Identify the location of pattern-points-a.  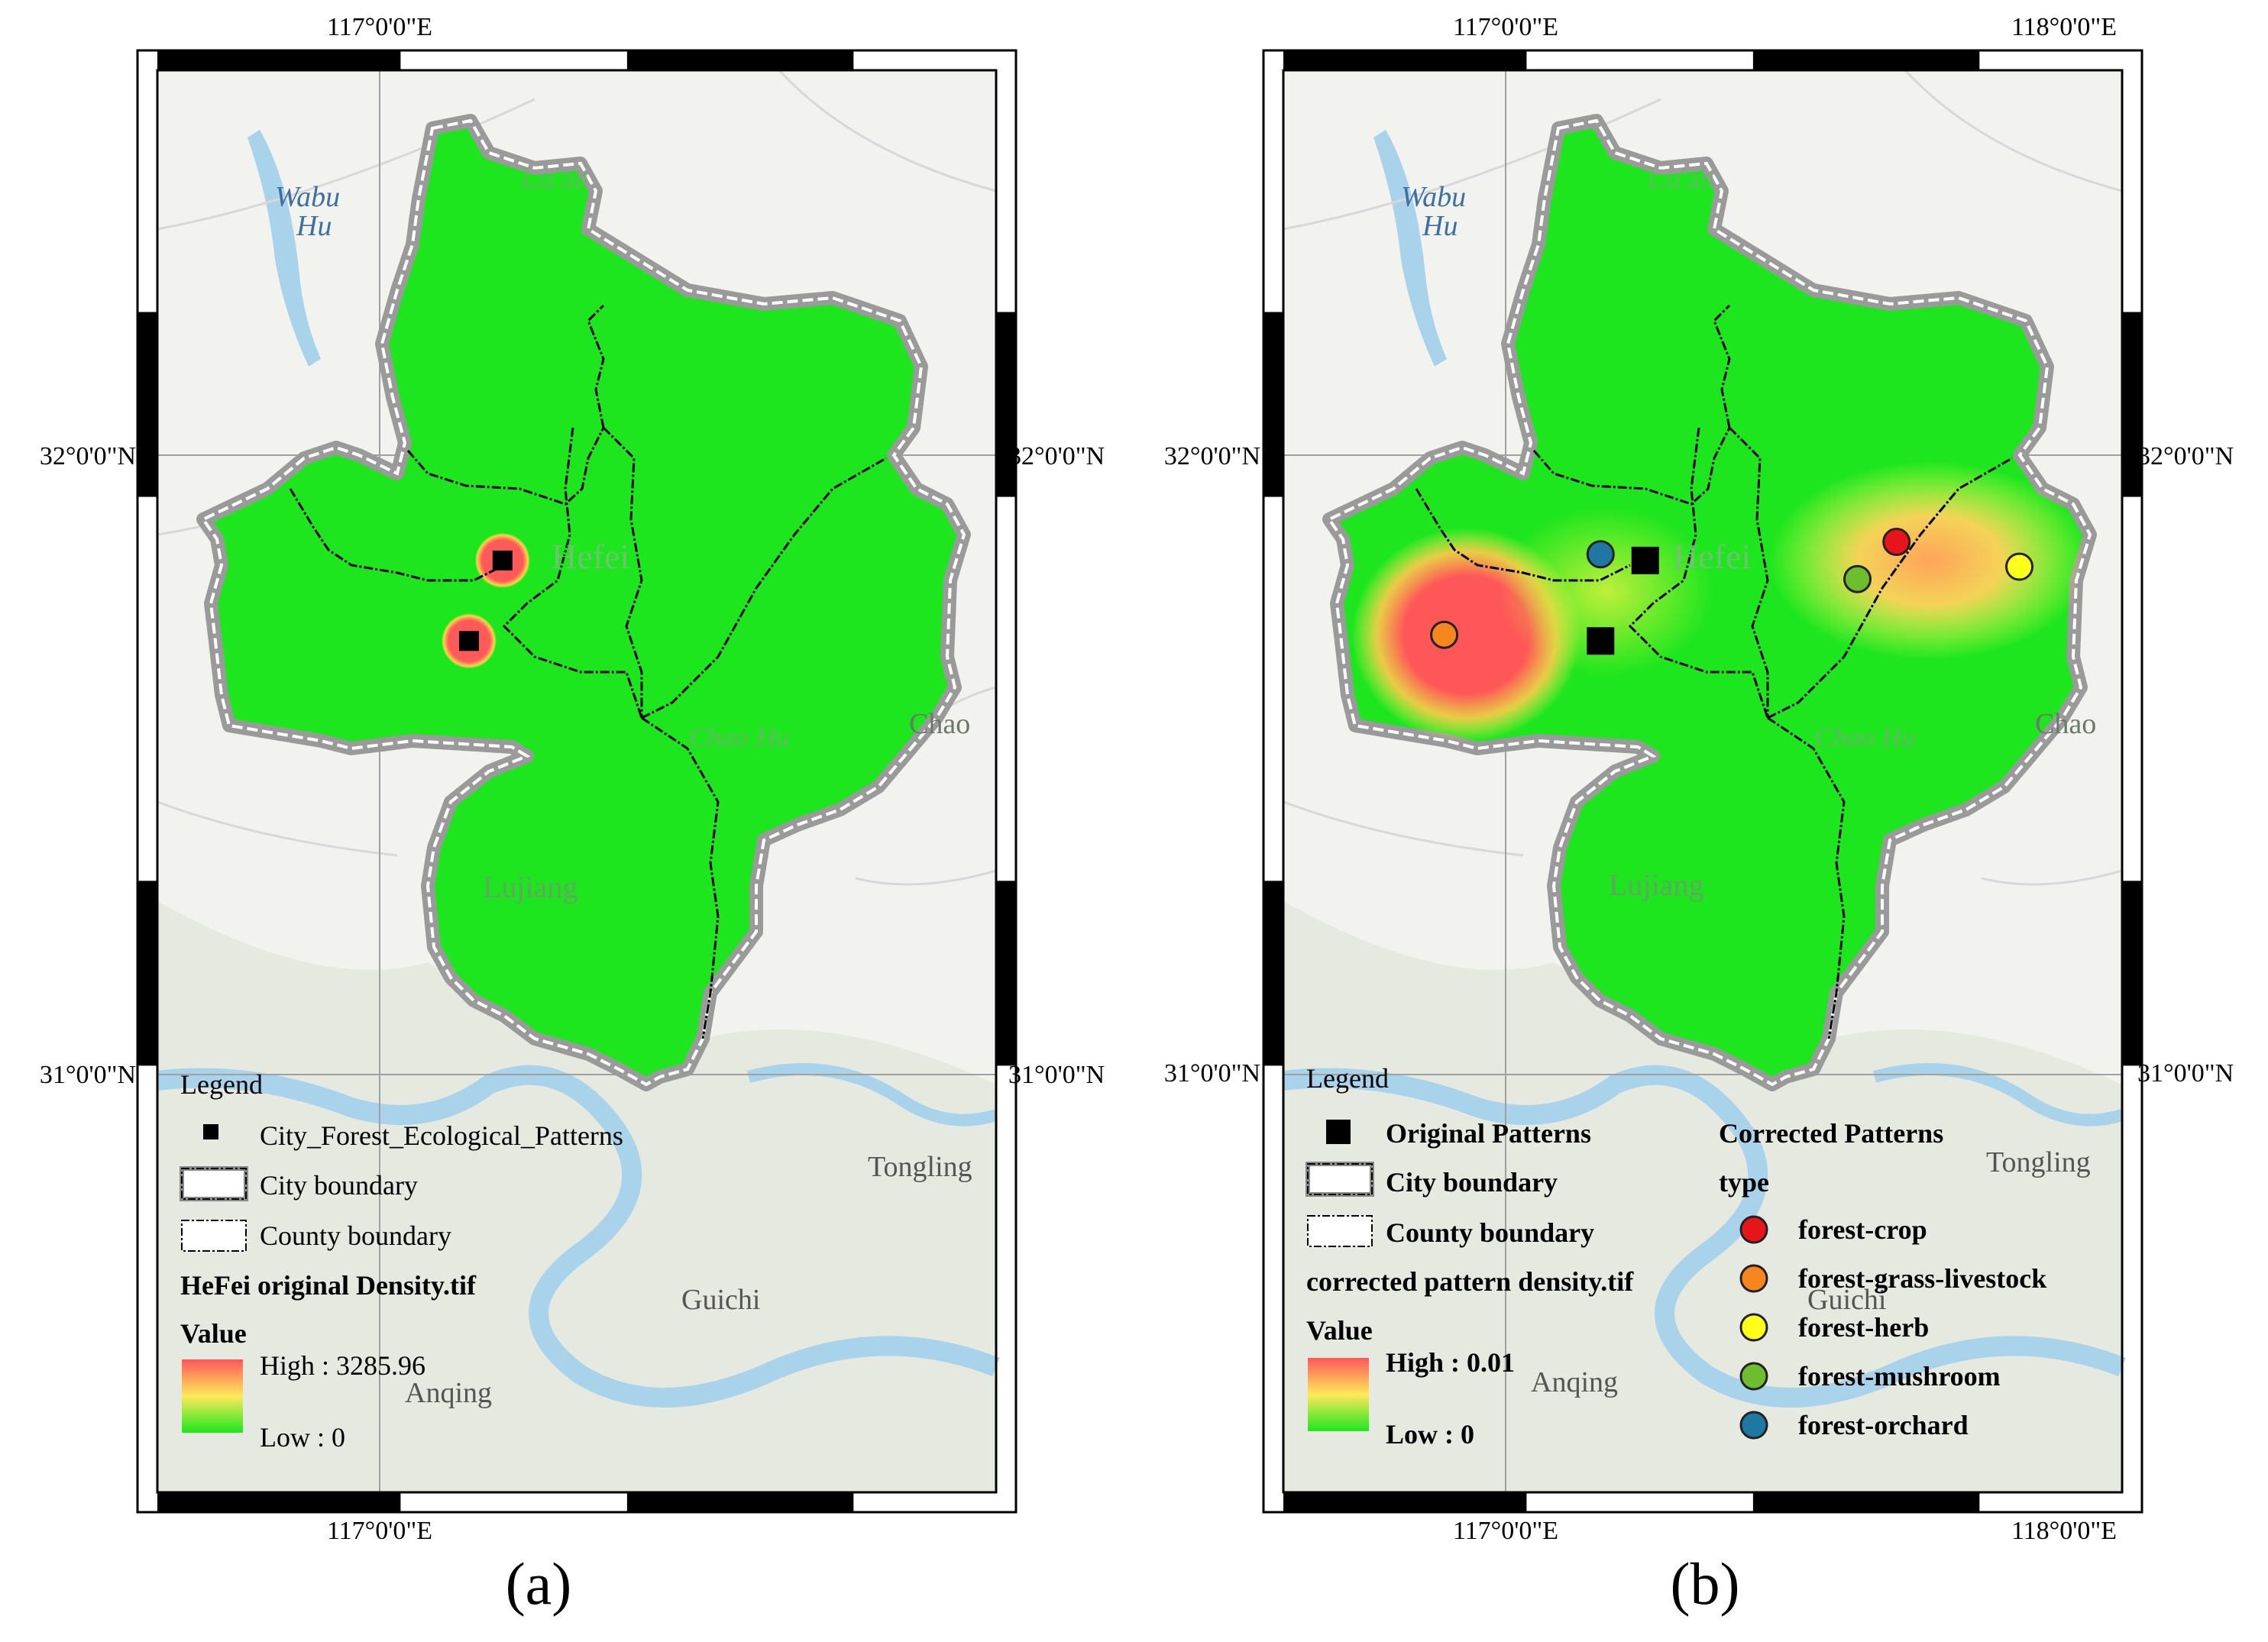
(485, 600).